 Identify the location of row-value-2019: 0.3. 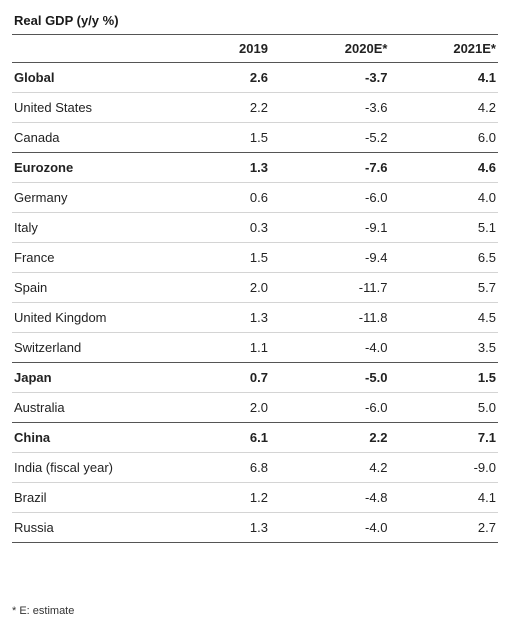
(258, 227).